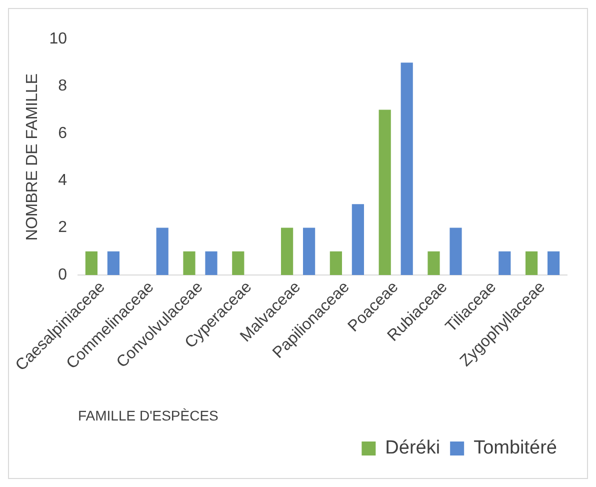 The width and height of the screenshot is (596, 487). Describe the element at coordinates (63, 275) in the screenshot. I see `y-tick-label: 0` at that location.